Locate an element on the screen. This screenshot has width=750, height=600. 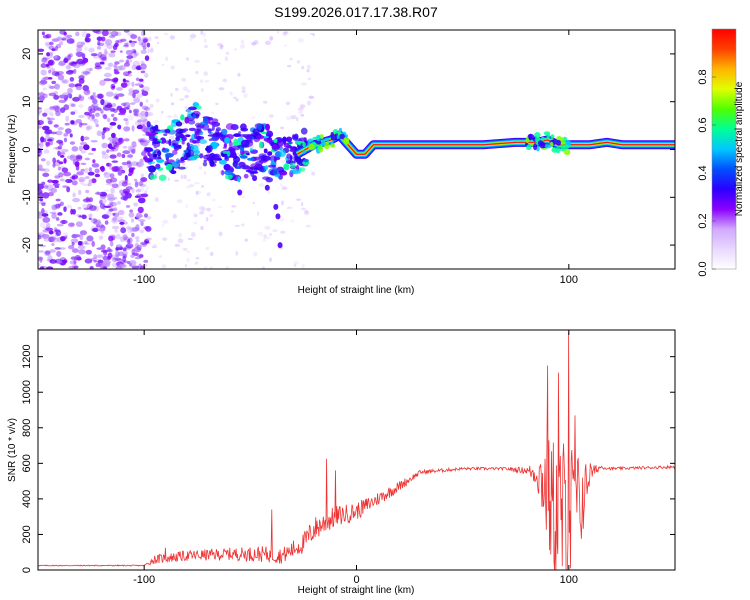
spectrogram-y-tick-label: 0 is located at coordinates (27, 149).